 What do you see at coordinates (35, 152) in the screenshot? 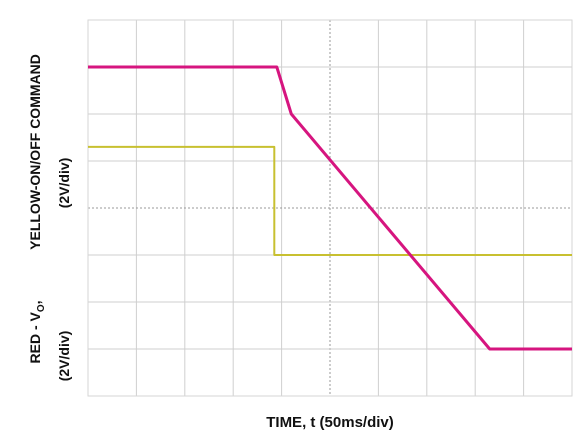
I see `y-axis-label-top: YELLOW-ON/OFF COMMAND` at bounding box center [35, 152].